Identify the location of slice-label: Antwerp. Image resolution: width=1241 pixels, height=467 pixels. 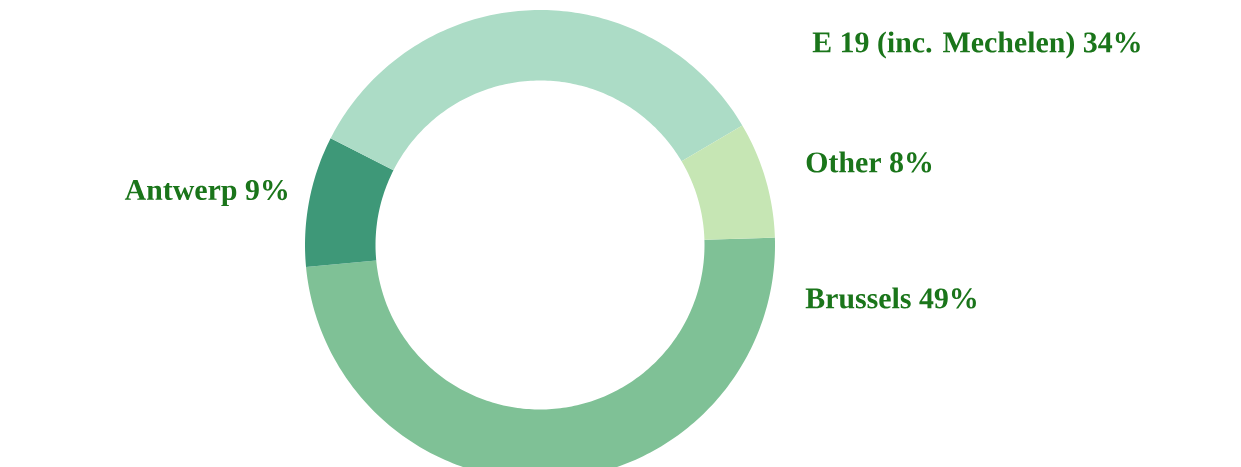
(180, 193).